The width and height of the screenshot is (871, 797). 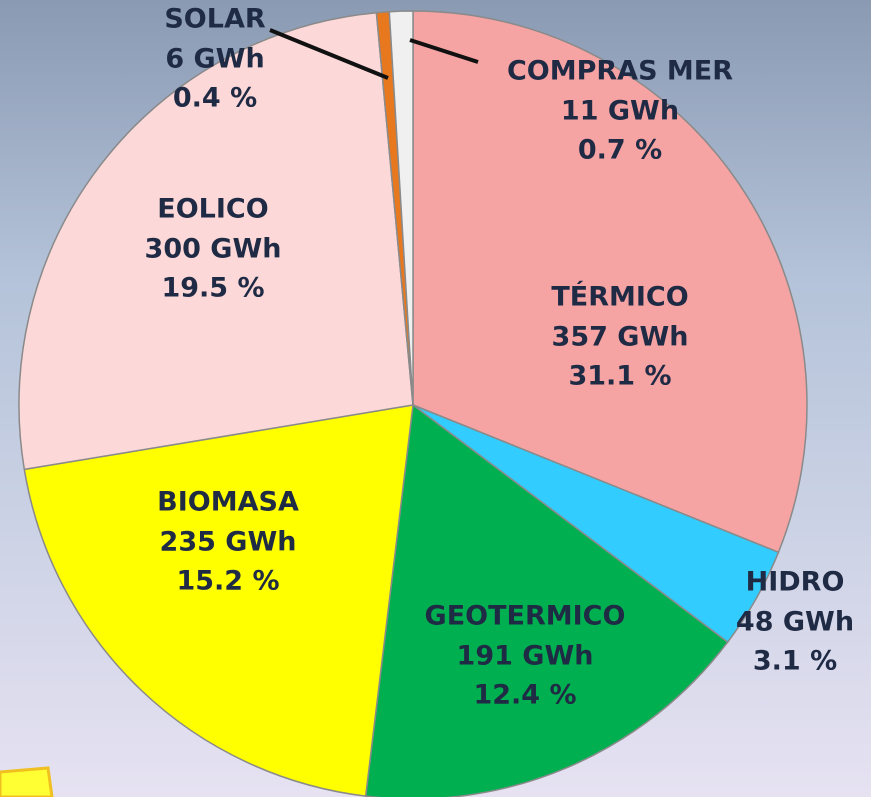 What do you see at coordinates (620, 111) in the screenshot?
I see `value-label: 11 GWh` at bounding box center [620, 111].